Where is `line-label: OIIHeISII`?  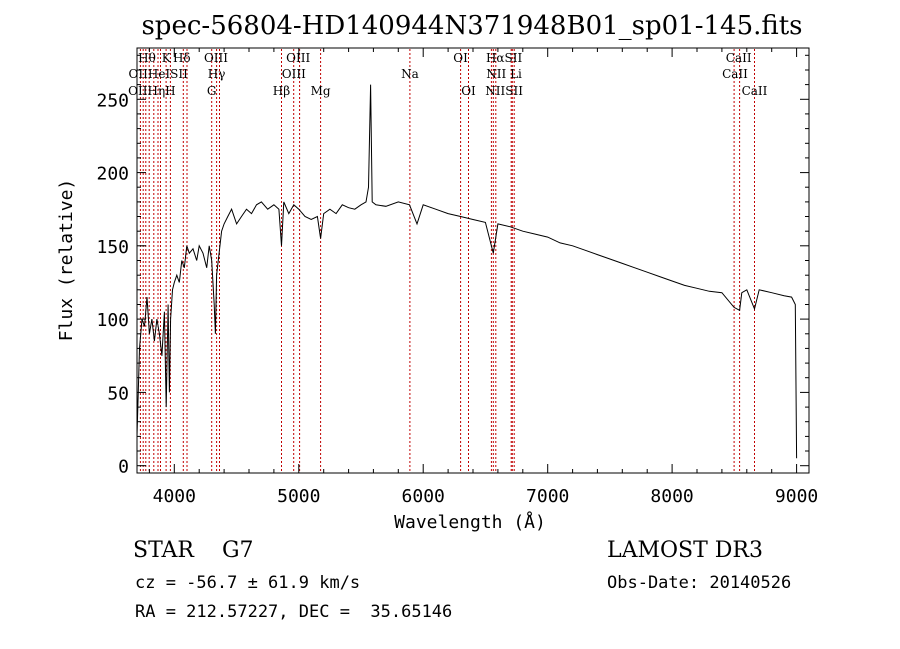 line-label: OIIHeISII is located at coordinates (159, 74).